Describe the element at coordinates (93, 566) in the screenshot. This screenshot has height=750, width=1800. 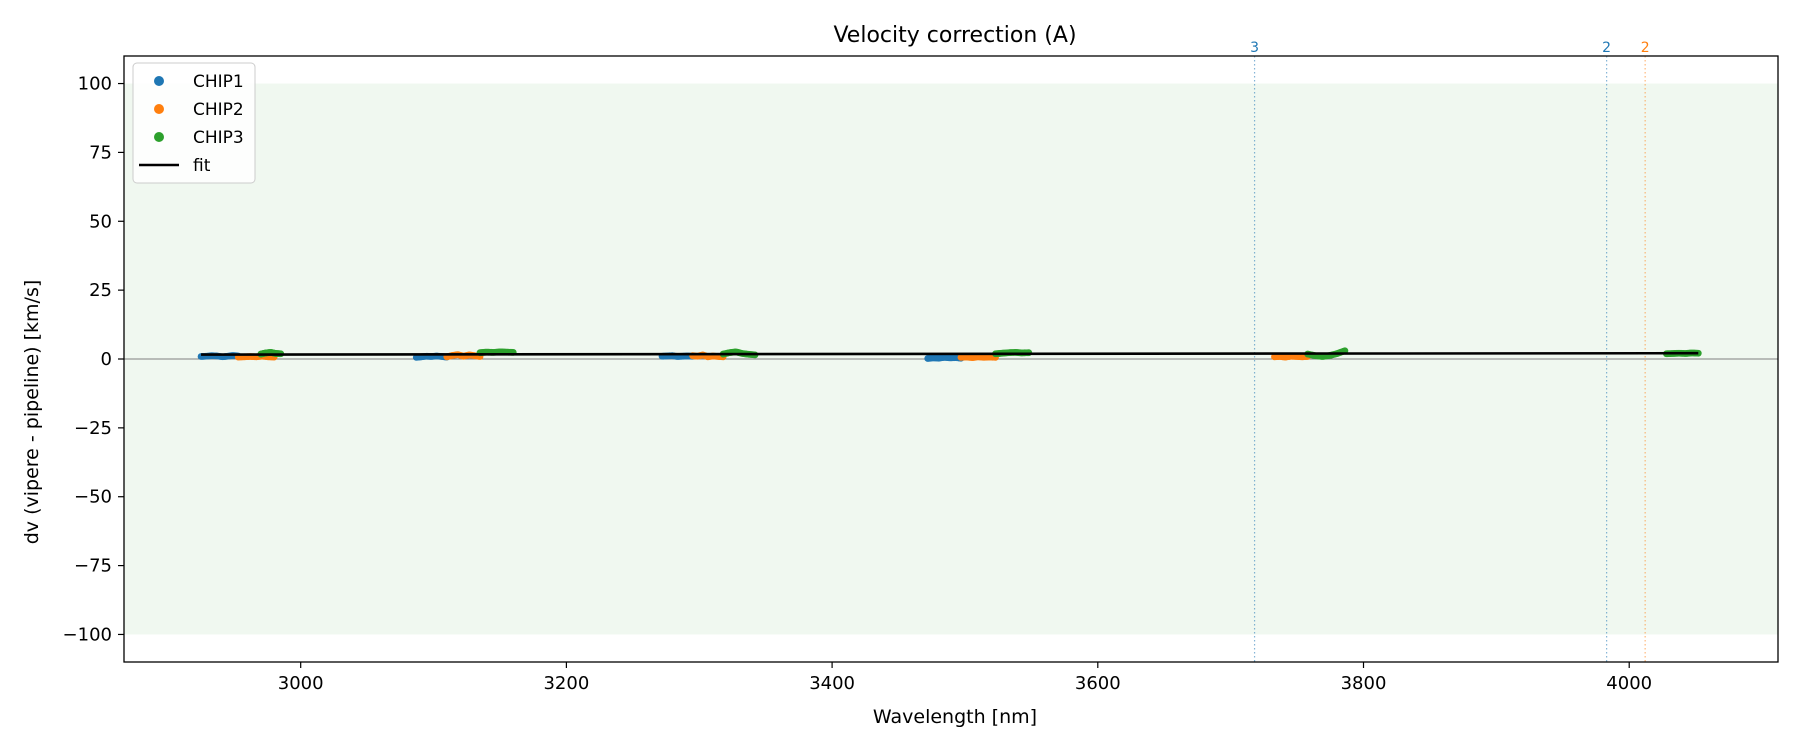
I see `y-tick-label-7: −75` at that location.